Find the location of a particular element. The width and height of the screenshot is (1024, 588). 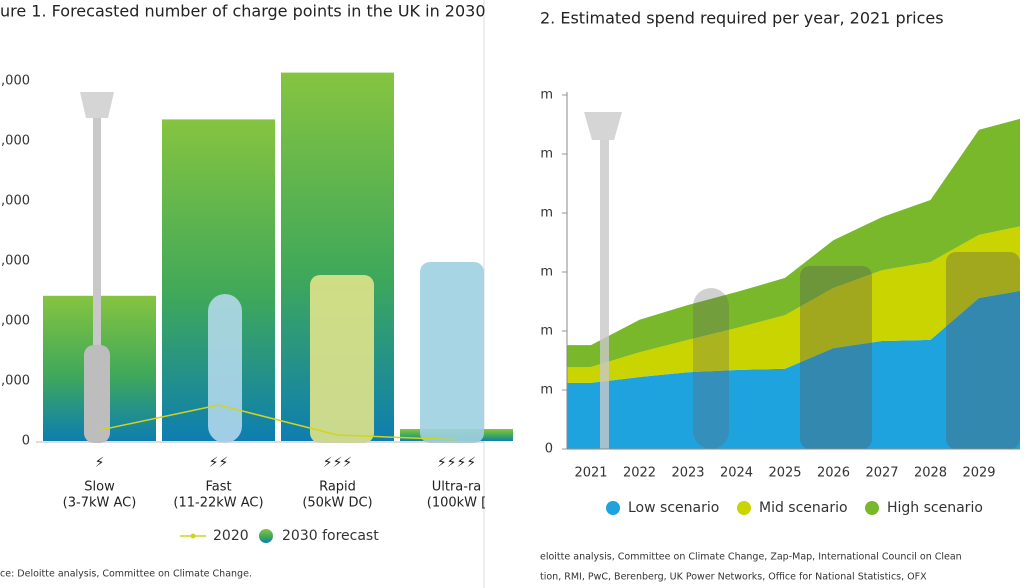

legend-label: 2030 forecast is located at coordinates (330, 536).